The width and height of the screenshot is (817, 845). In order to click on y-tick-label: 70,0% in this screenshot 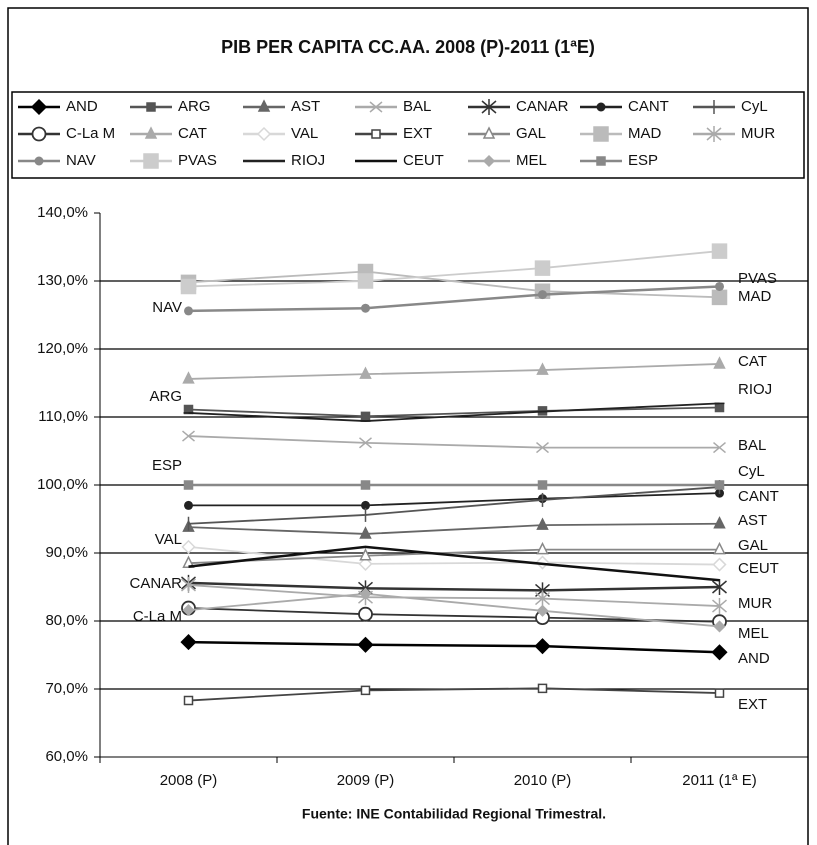, I will do `click(66, 688)`.